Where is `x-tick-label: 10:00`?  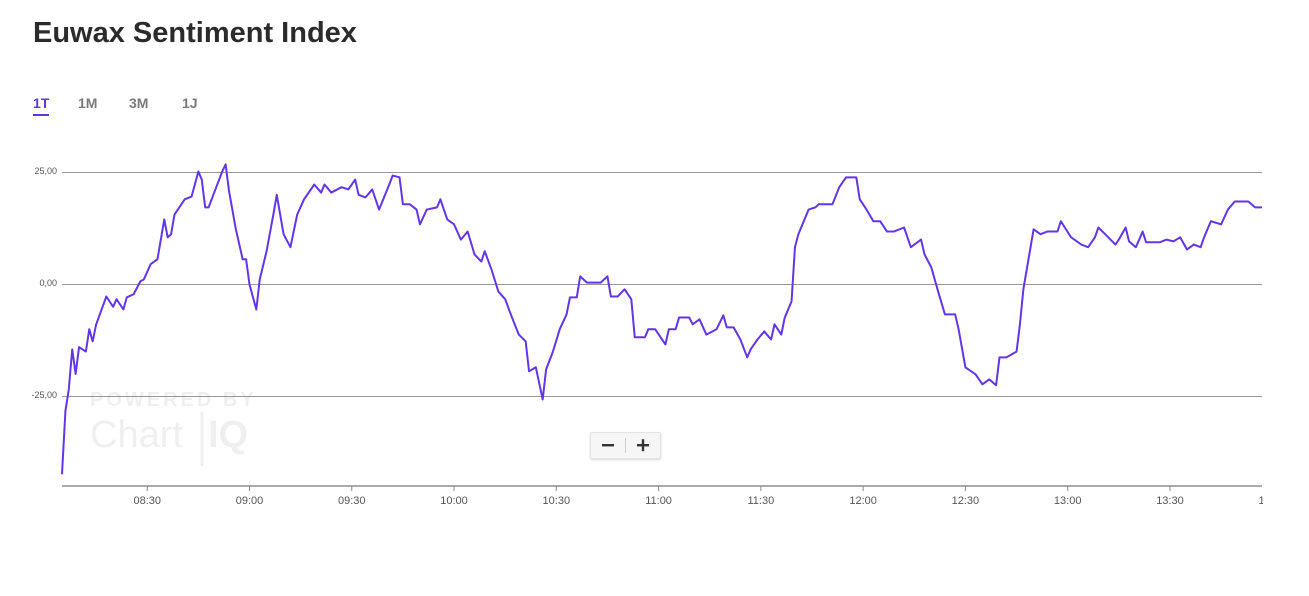
x-tick-label: 10:00 is located at coordinates (454, 501).